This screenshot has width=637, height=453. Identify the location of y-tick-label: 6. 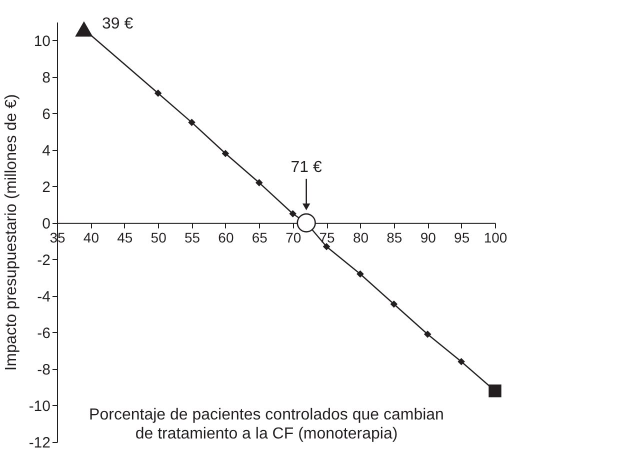
(46, 114).